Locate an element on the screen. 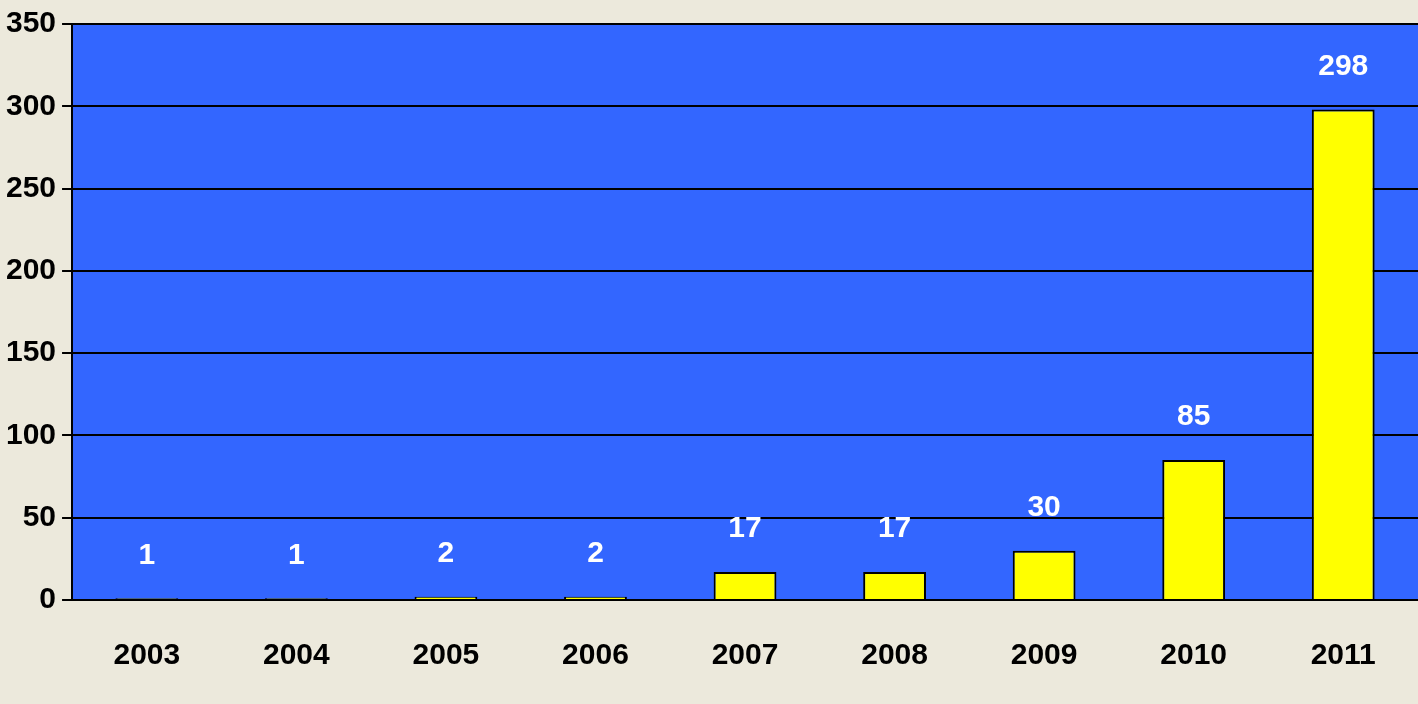 The height and width of the screenshot is (704, 1418). x-tick-label: 2007 is located at coordinates (745, 654).